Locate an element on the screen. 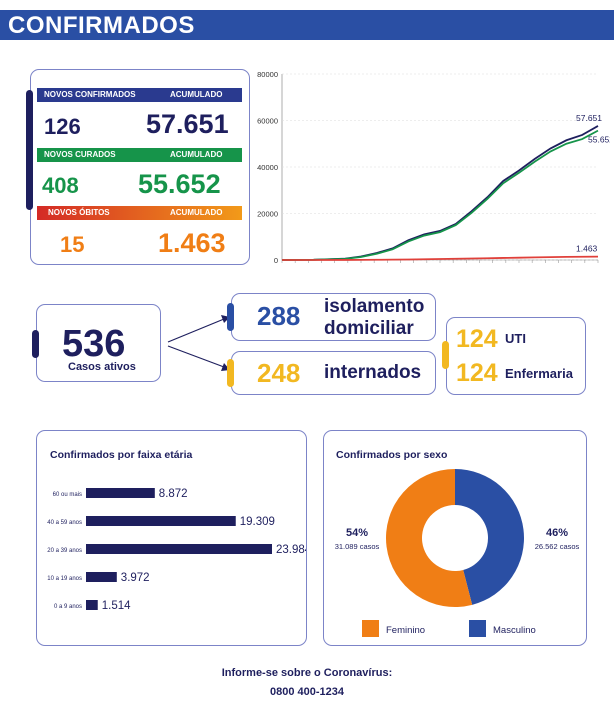 The width and height of the screenshot is (614, 713). curados-label: NOVOS CURADOS is located at coordinates (80, 154).